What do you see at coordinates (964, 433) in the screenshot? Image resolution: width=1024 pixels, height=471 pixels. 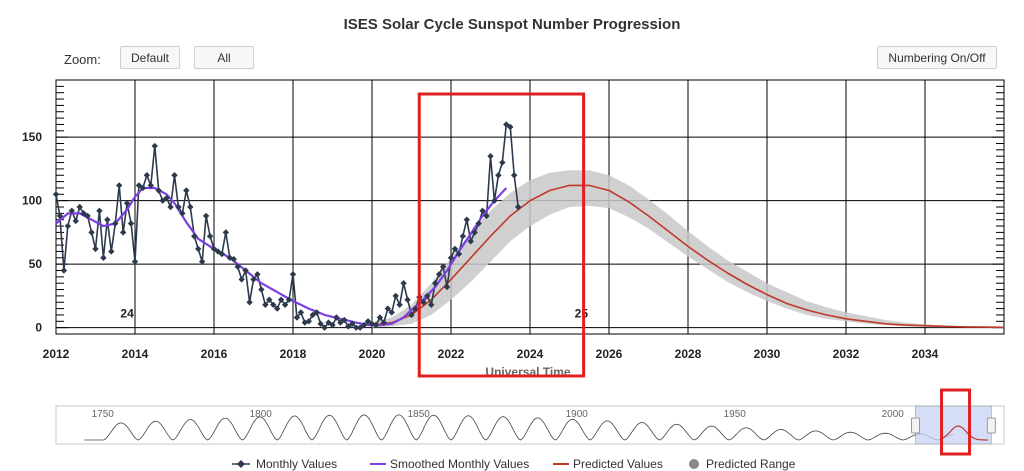 I see `navigator-predicted` at bounding box center [964, 433].